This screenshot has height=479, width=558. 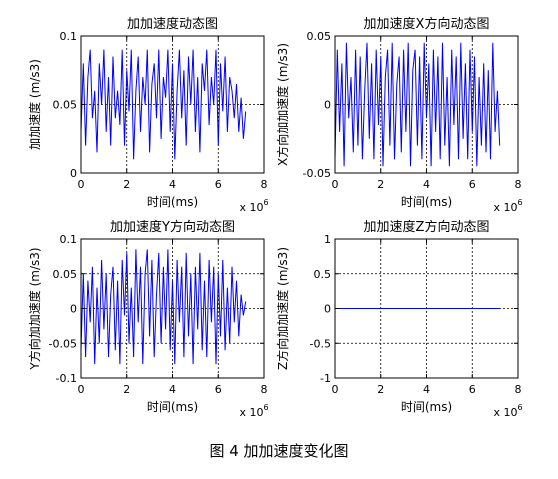 What do you see at coordinates (172, 24) in the screenshot?
I see `chart-title: 加加速度动态图` at bounding box center [172, 24].